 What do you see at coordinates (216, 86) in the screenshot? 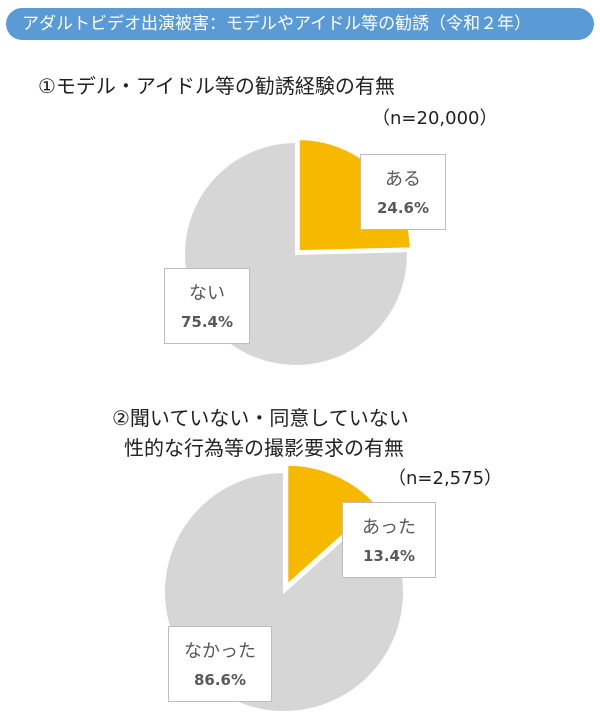
I see `chart1-title: ①モデル・アイドル等の勧誘経験の有無` at bounding box center [216, 86].